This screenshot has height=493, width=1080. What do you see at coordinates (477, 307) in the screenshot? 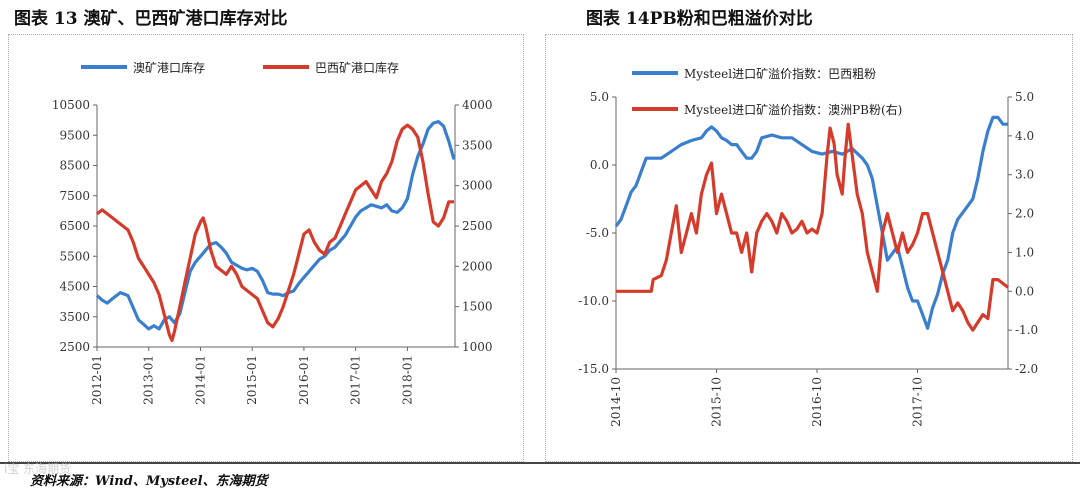
I see `y-right-tick-label: 1500` at bounding box center [477, 307].